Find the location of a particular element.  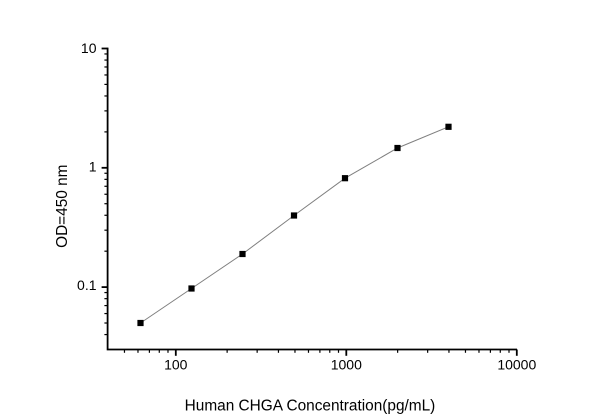

svg-text: 1 is located at coordinates (93, 167).